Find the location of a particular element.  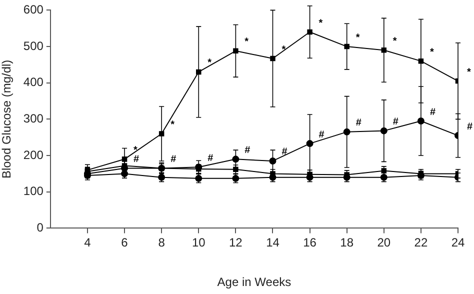

y-tick-label: 600 is located at coordinates (33, 9).